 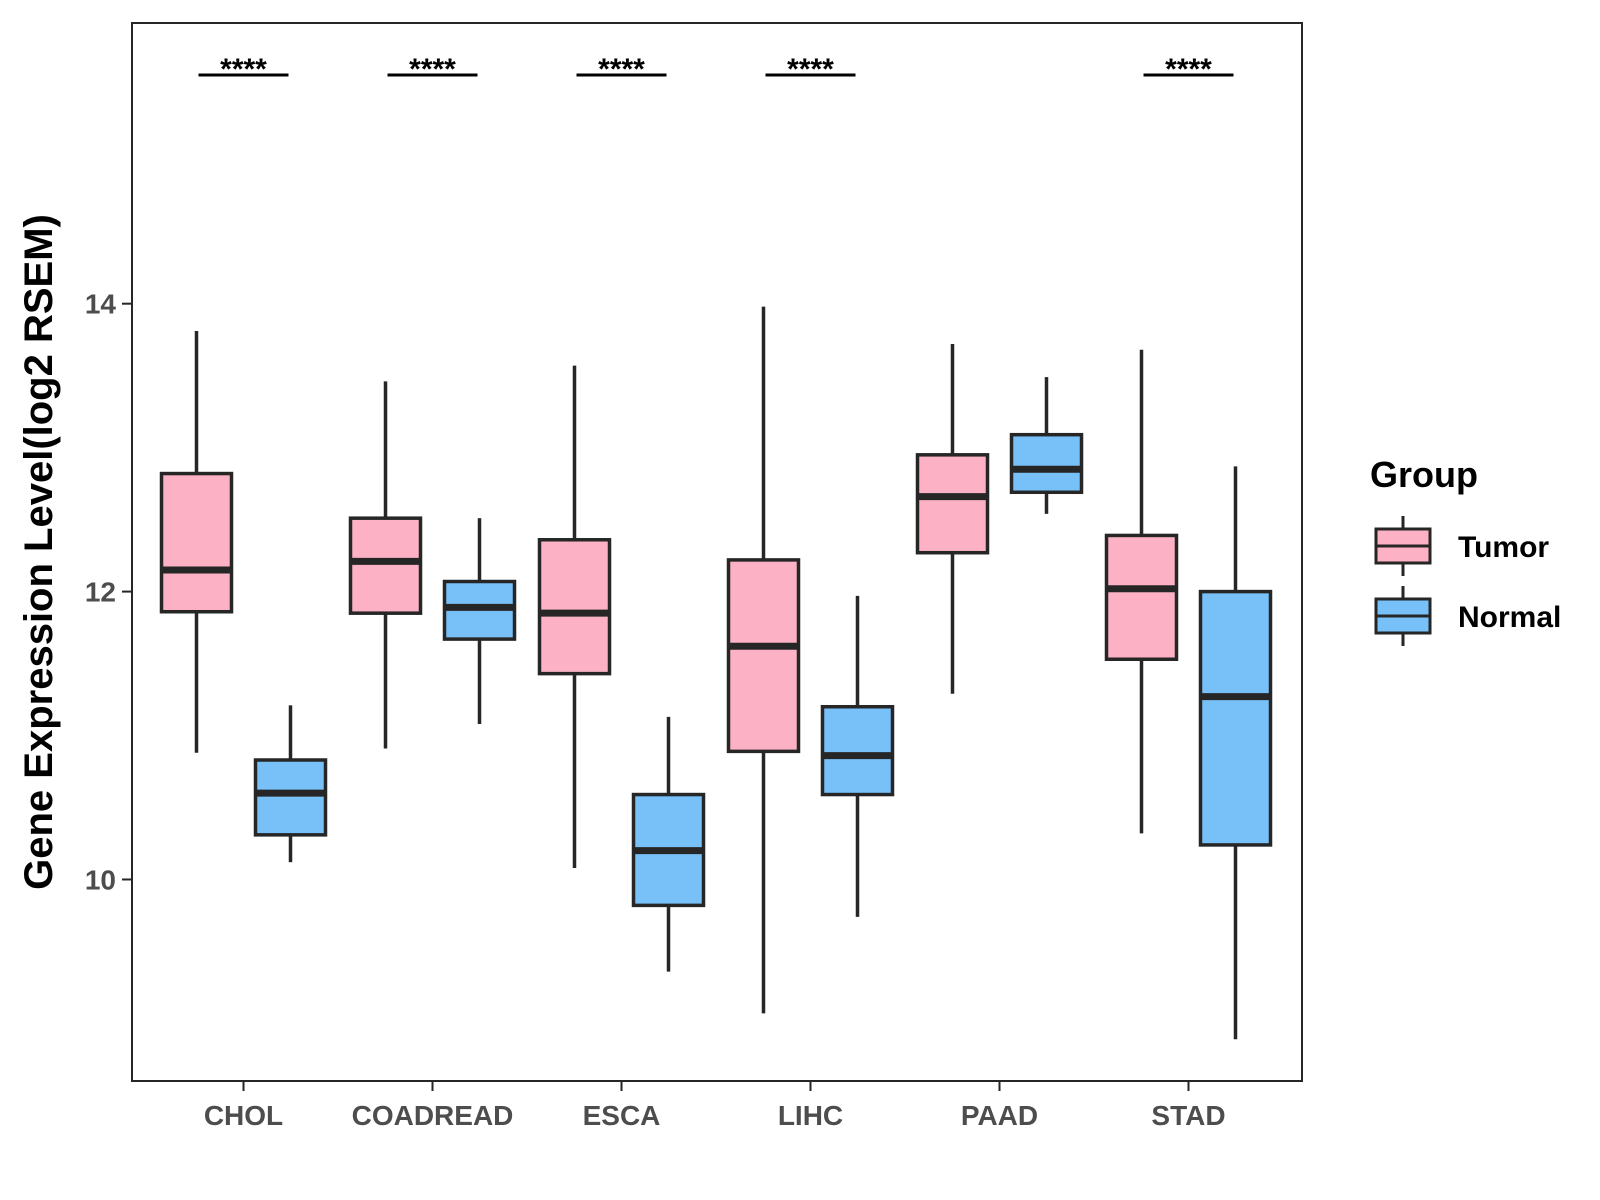 I want to click on x-tick-label-chol: CHOL, so click(x=243, y=1115).